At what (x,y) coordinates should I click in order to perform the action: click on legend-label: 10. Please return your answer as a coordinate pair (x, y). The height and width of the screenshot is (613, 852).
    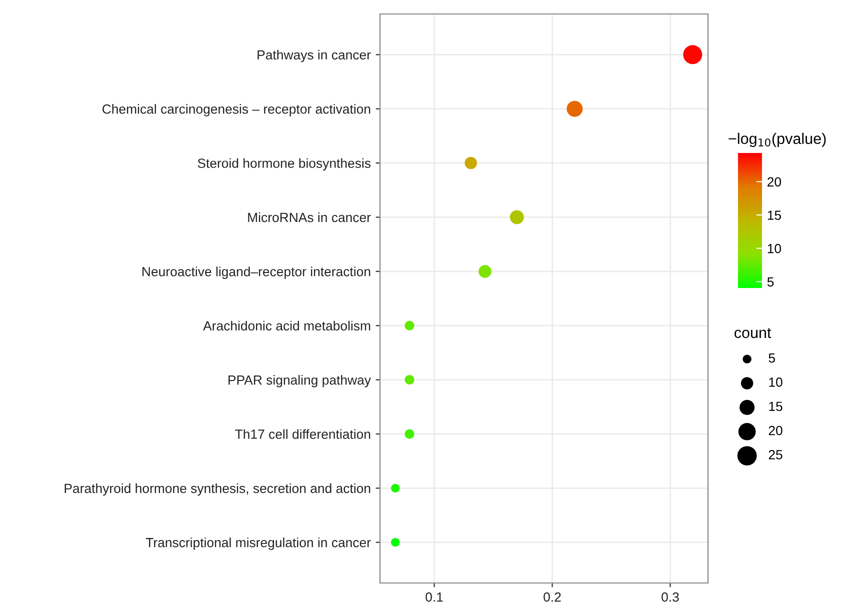
    Looking at the image, I should click on (775, 382).